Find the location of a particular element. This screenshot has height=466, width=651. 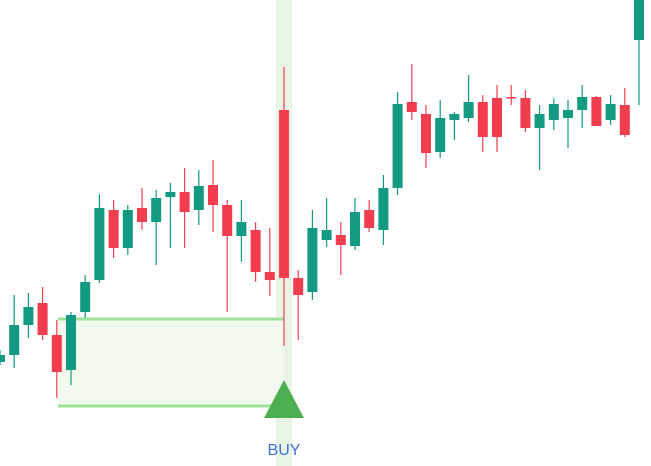

signal-label: BUY is located at coordinates (284, 450).